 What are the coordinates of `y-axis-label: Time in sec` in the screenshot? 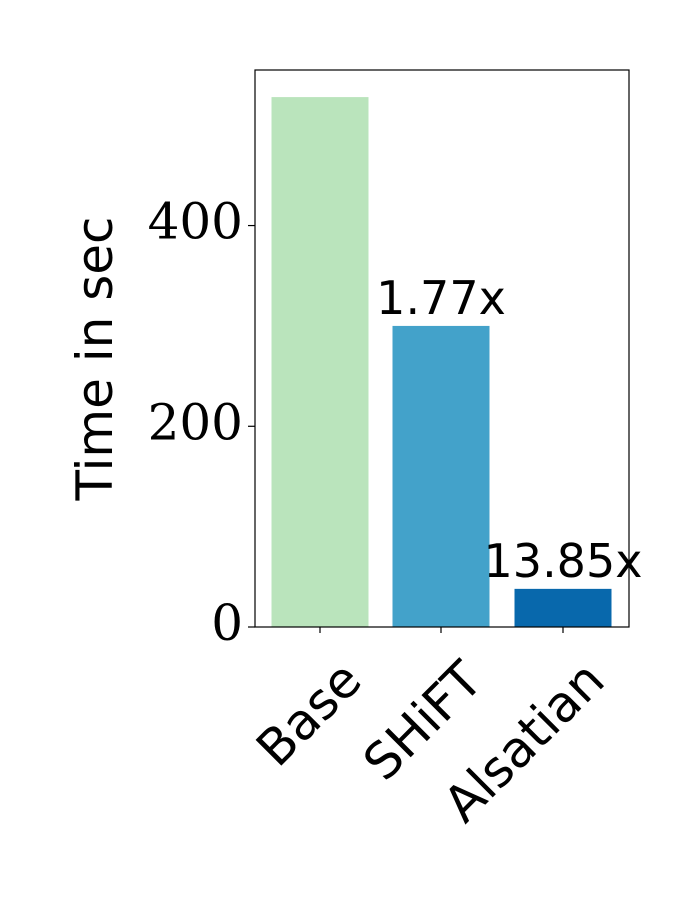 It's located at (95, 358).